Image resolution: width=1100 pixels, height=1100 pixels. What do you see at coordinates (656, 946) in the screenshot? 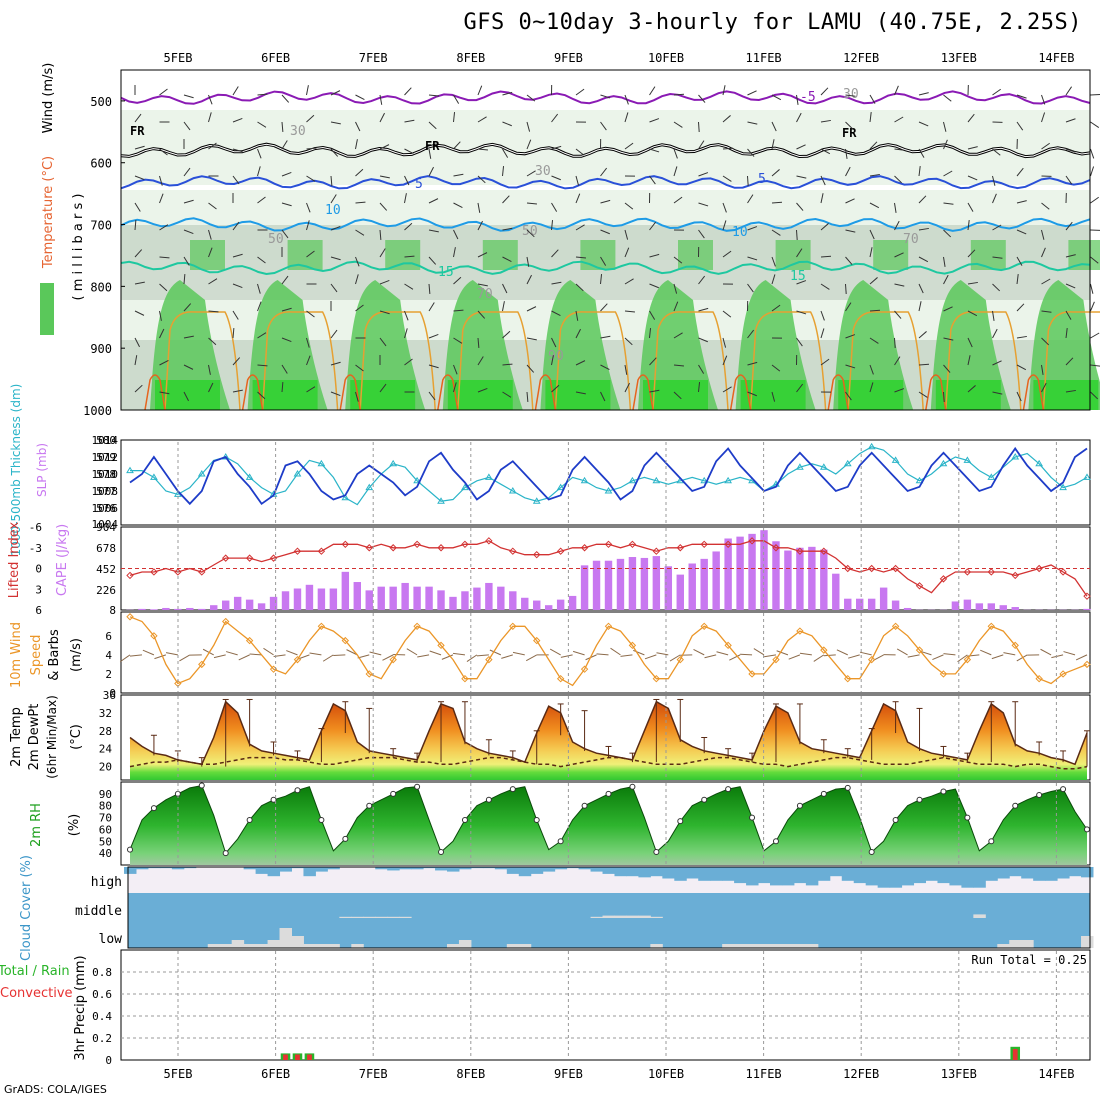
I see `cloud-low-bar` at bounding box center [656, 946].